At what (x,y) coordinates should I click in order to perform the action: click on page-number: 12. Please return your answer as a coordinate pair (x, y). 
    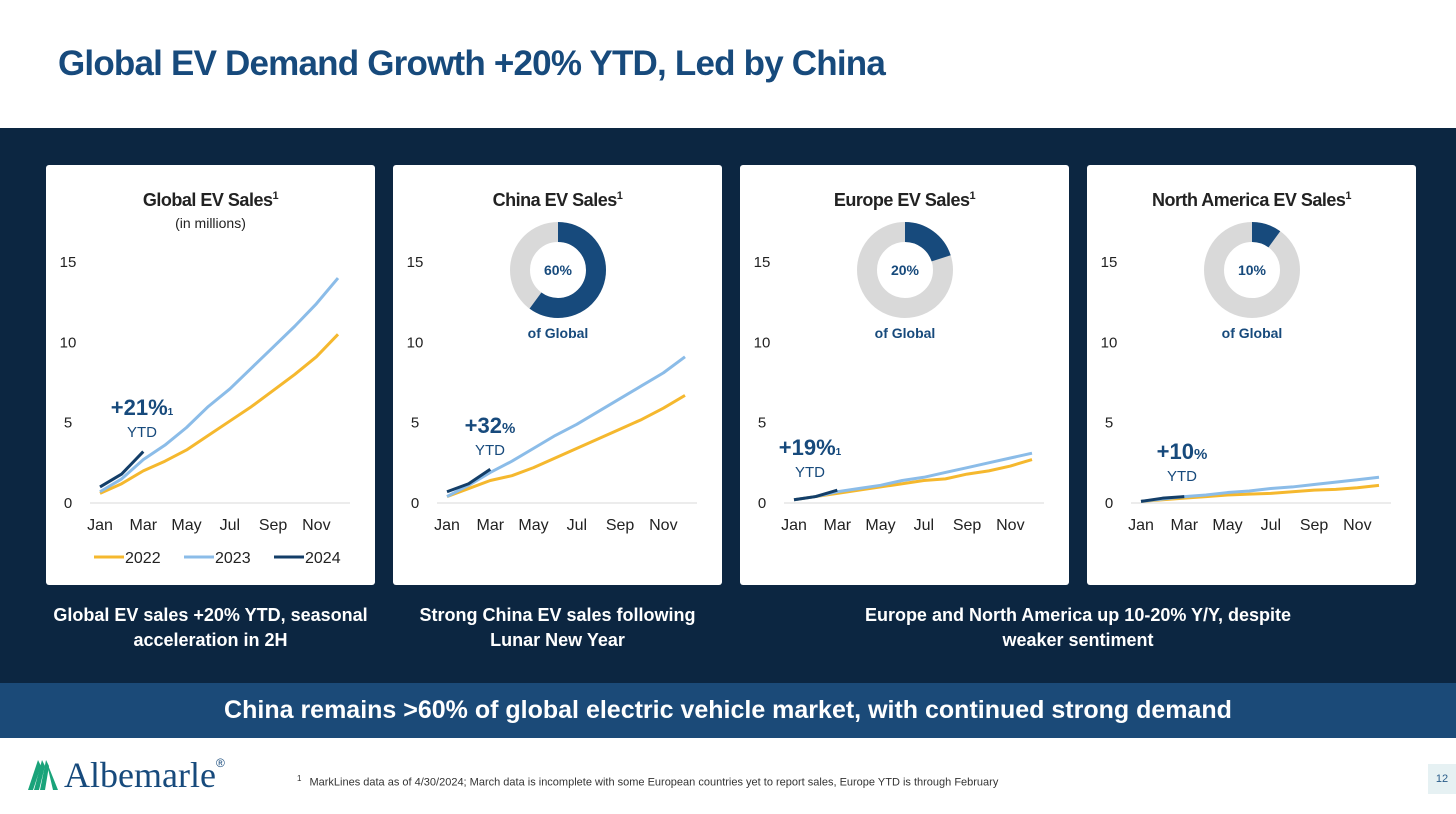
    Looking at the image, I should click on (1442, 779).